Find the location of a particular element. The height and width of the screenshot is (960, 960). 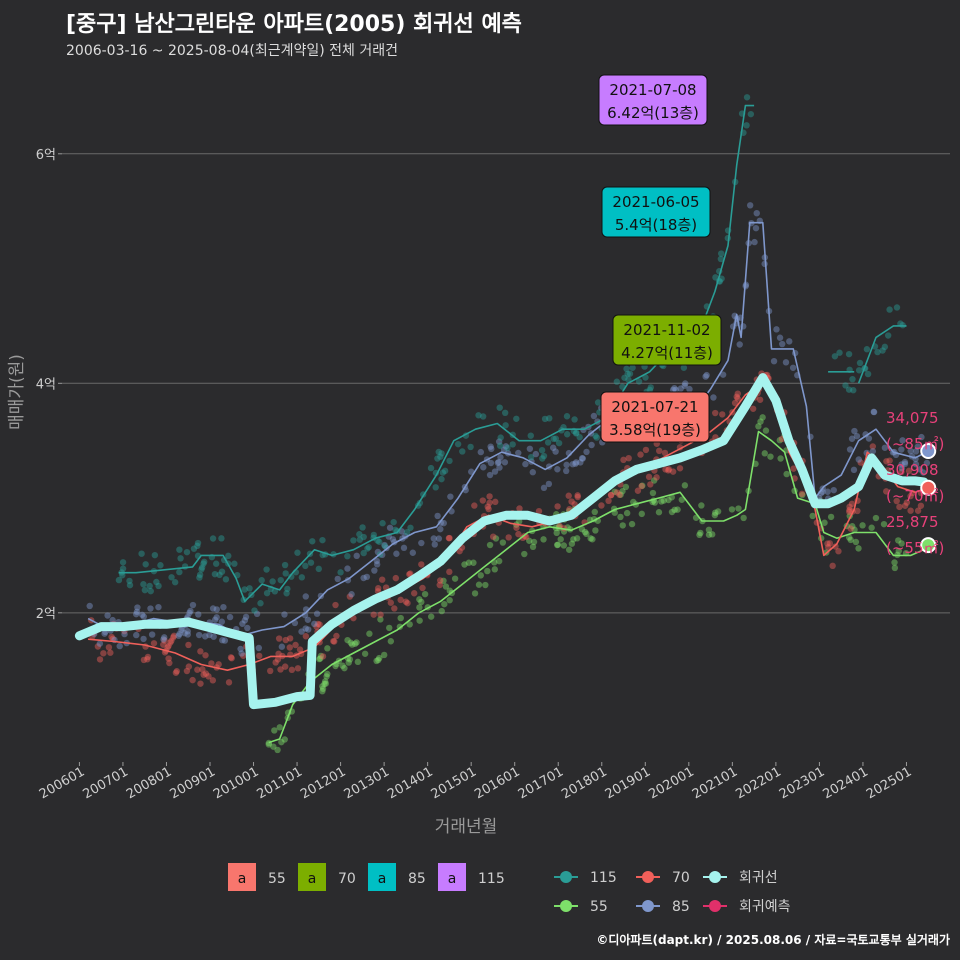

legend-box-label: 55 is located at coordinates (277, 879).